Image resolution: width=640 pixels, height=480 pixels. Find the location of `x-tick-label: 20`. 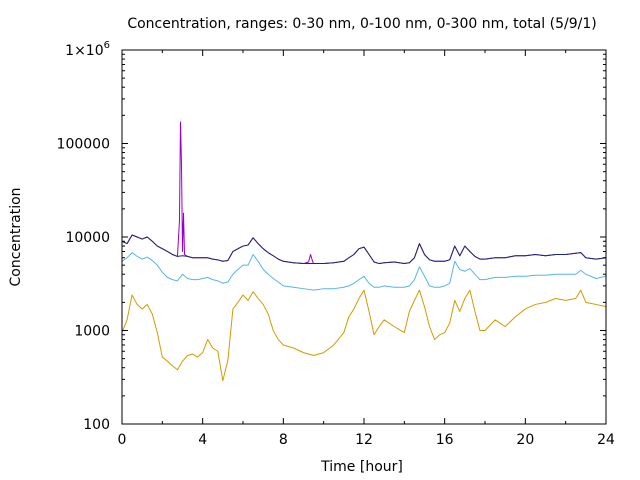

x-tick-label: 20 is located at coordinates (525, 440).